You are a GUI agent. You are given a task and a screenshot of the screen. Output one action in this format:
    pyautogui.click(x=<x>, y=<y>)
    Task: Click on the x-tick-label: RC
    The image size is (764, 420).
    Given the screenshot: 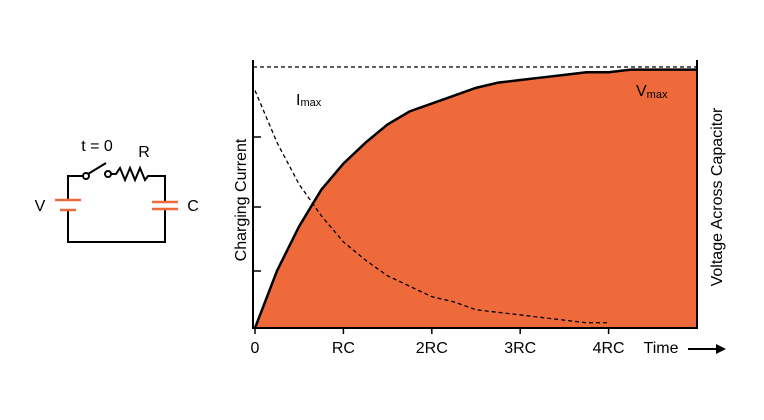 What is the action you would take?
    pyautogui.click(x=343, y=348)
    